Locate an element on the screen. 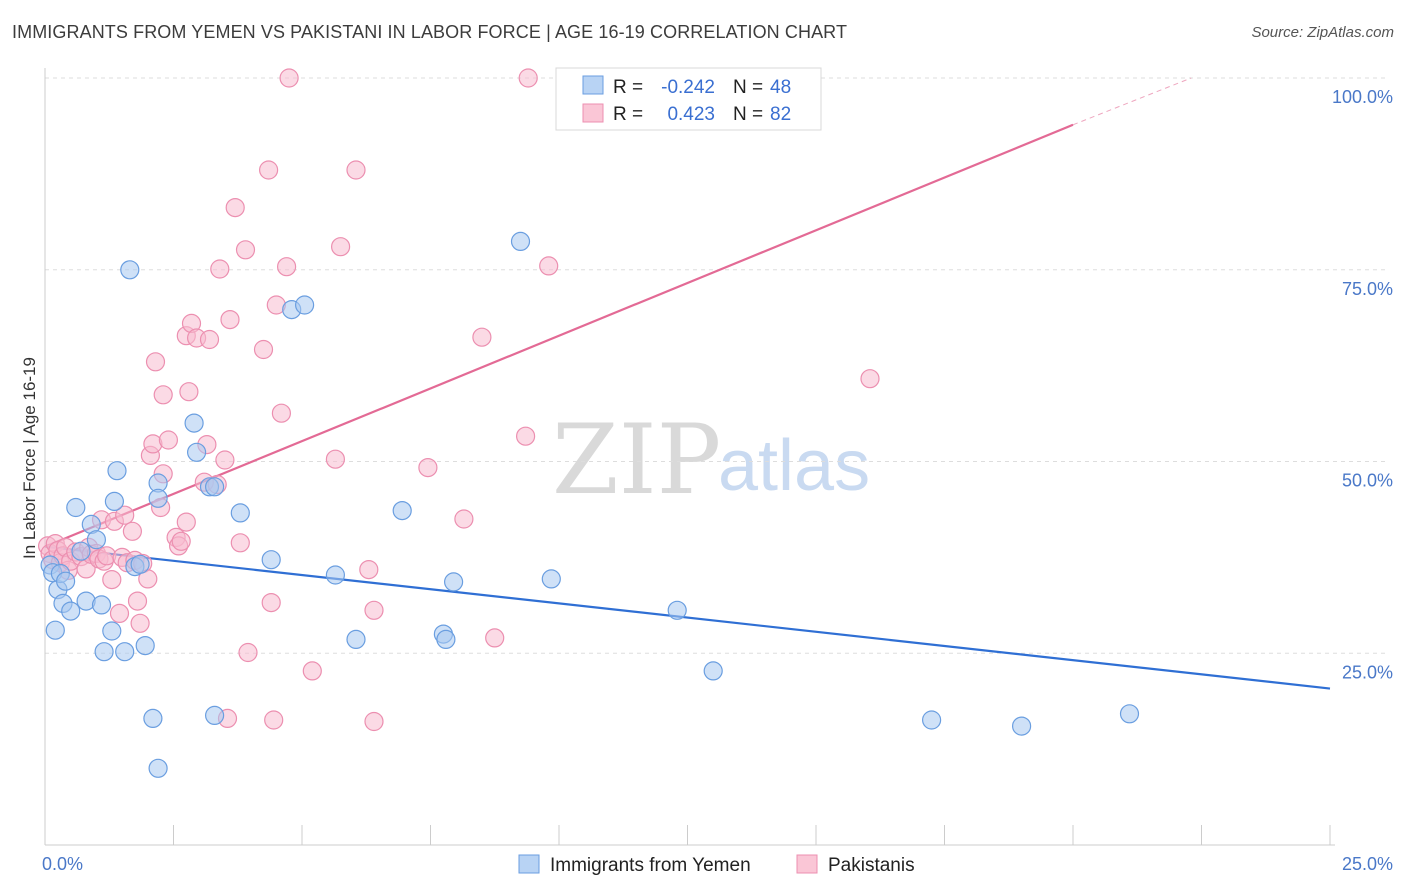 This screenshot has width=1406, height=892. series-legend: Immigrants from Yemen Pakistanis is located at coordinates (716, 865).